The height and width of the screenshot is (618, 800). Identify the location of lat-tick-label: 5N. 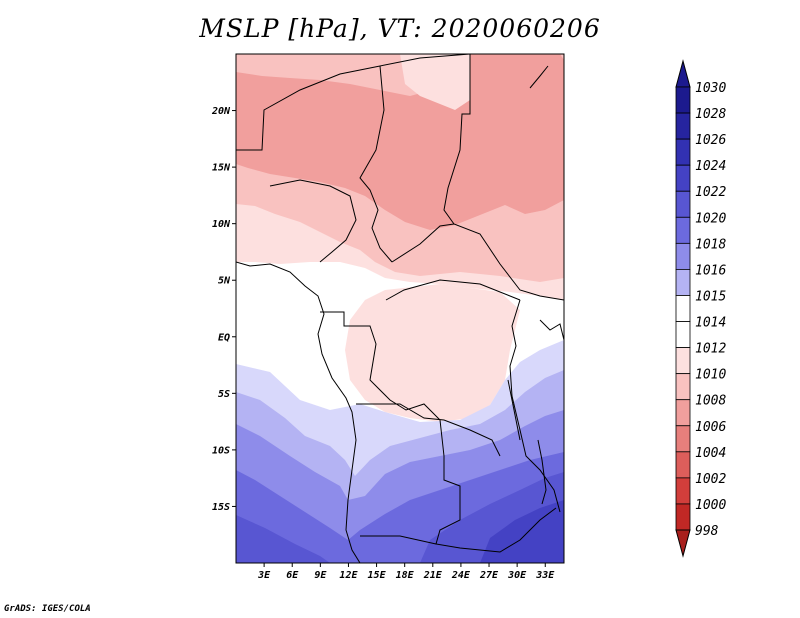
(224, 281).